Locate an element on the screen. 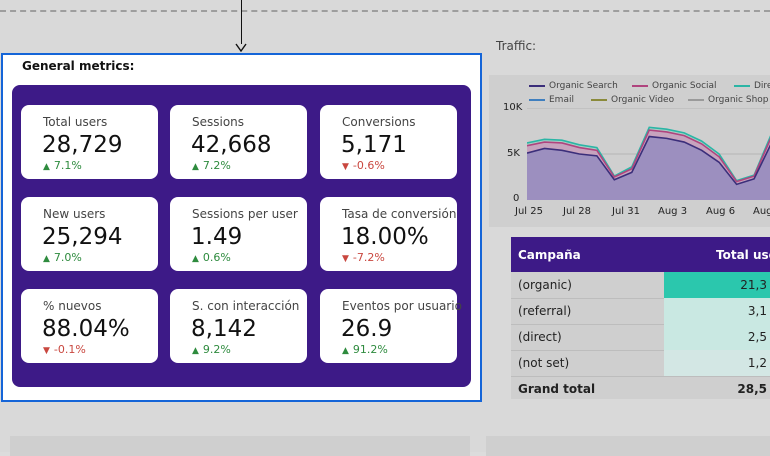 The height and width of the screenshot is (456, 770). metric-card: New users 25,294 ▲ 7.0% is located at coordinates (89, 234).